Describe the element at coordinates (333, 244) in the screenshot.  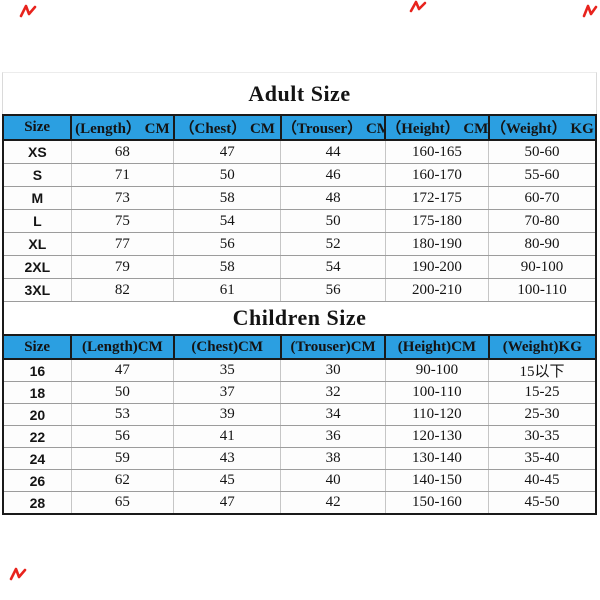
I see `adult-value-cell: 52` at that location.